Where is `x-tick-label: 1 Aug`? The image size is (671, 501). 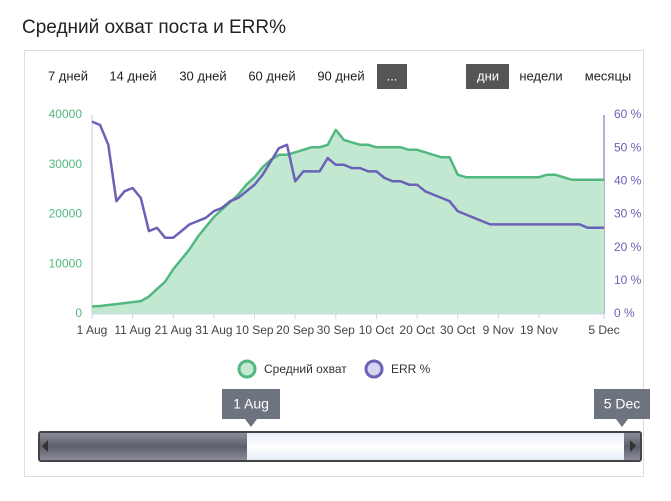
x-tick-label: 1 Aug is located at coordinates (92, 330).